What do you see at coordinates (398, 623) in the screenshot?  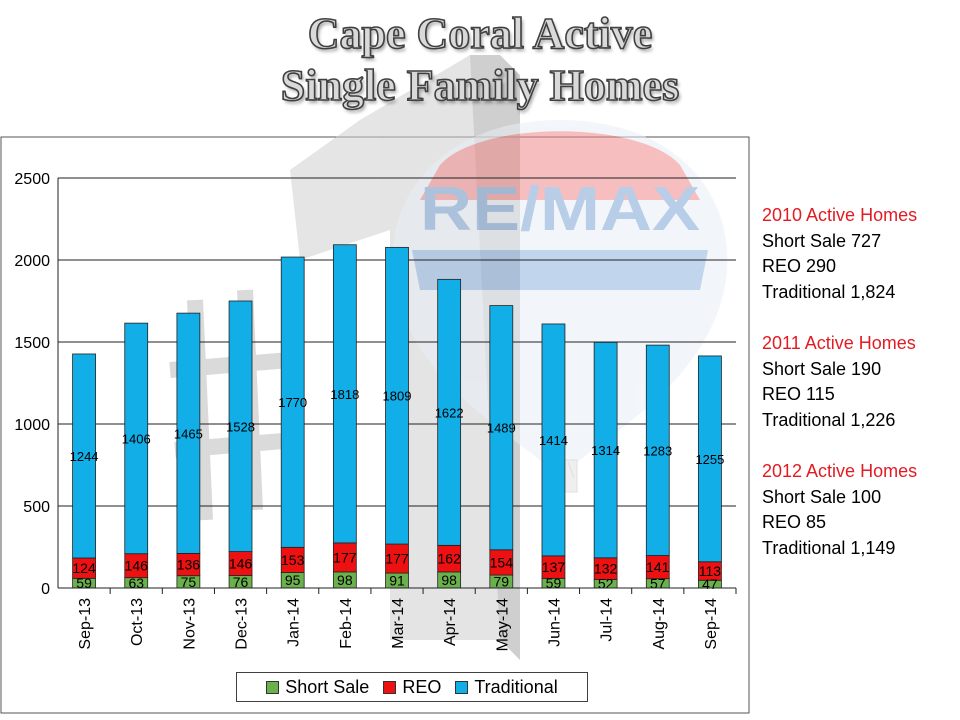 I see `x-tick-label: Mar-14` at bounding box center [398, 623].